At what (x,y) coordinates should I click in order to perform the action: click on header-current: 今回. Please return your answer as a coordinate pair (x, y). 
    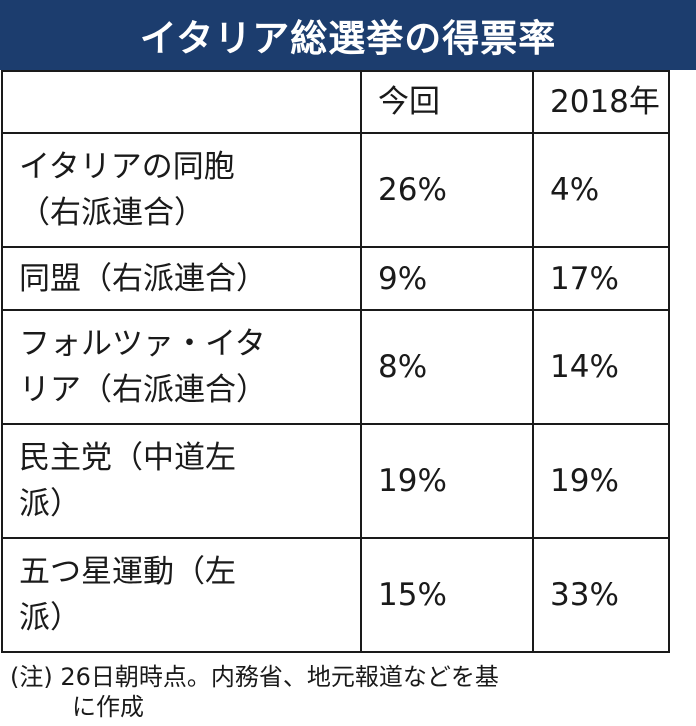
    Looking at the image, I should click on (447, 102).